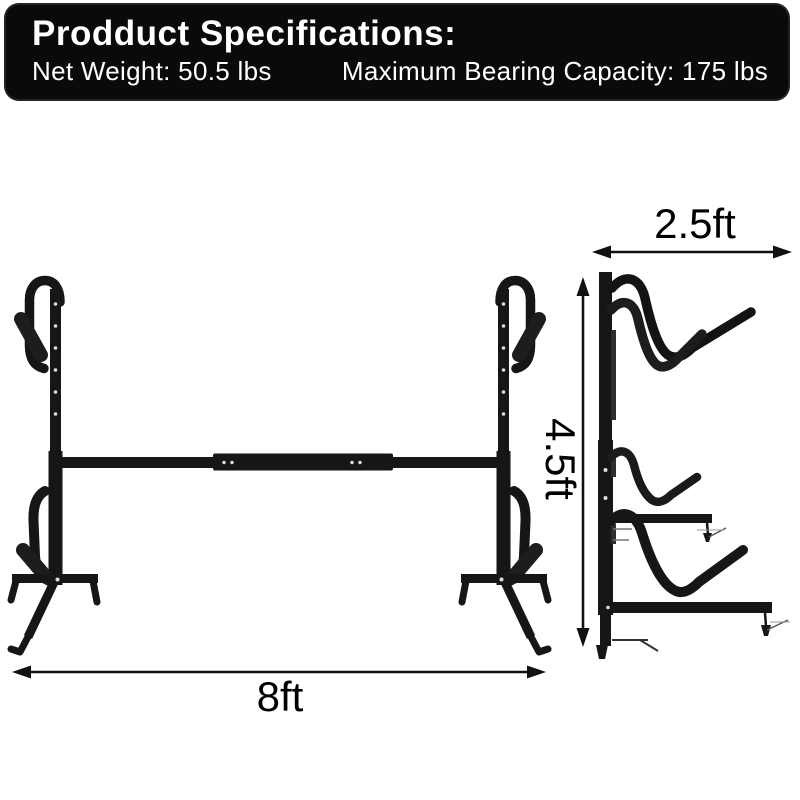 The width and height of the screenshot is (800, 800). Describe the element at coordinates (602, 652) in the screenshot. I see `post-foot-knob` at that location.